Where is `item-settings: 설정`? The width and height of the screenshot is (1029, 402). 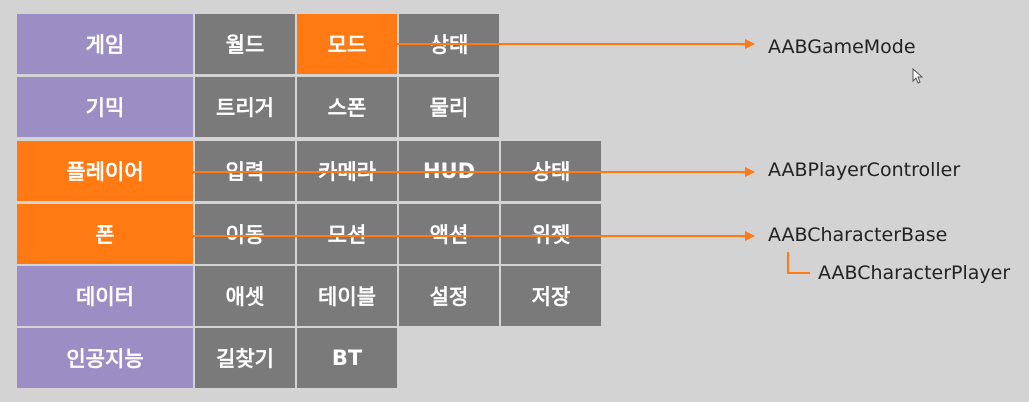
item-settings: 설정 is located at coordinates (449, 296).